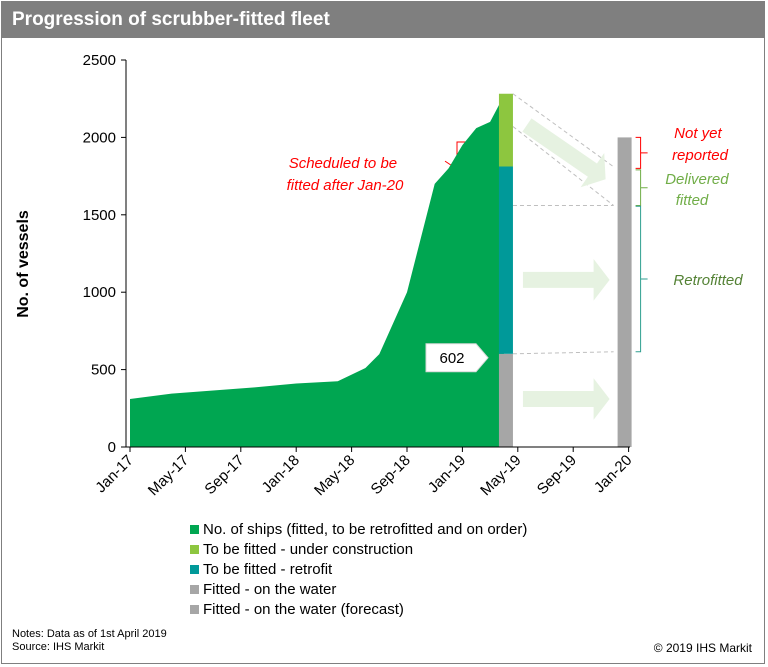  Describe the element at coordinates (194, 589) in the screenshot. I see `legend-swatch-fitted` at that location.